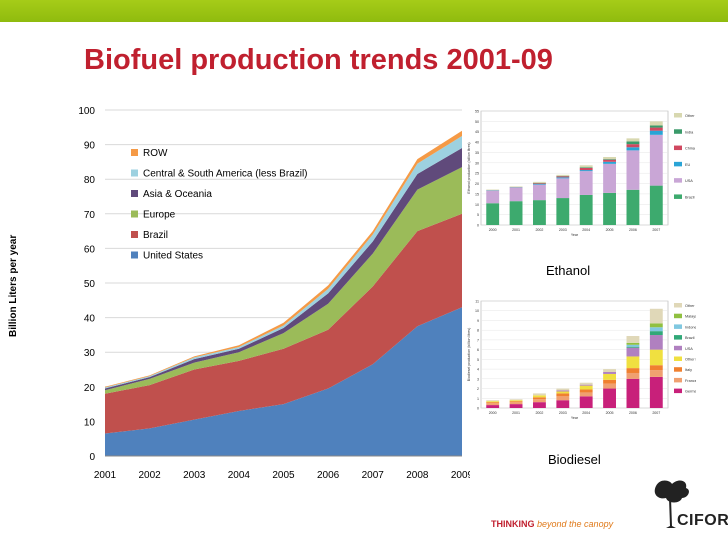 This screenshot has height=546, width=728. I want to click on bar-france-2001, so click(516, 403).